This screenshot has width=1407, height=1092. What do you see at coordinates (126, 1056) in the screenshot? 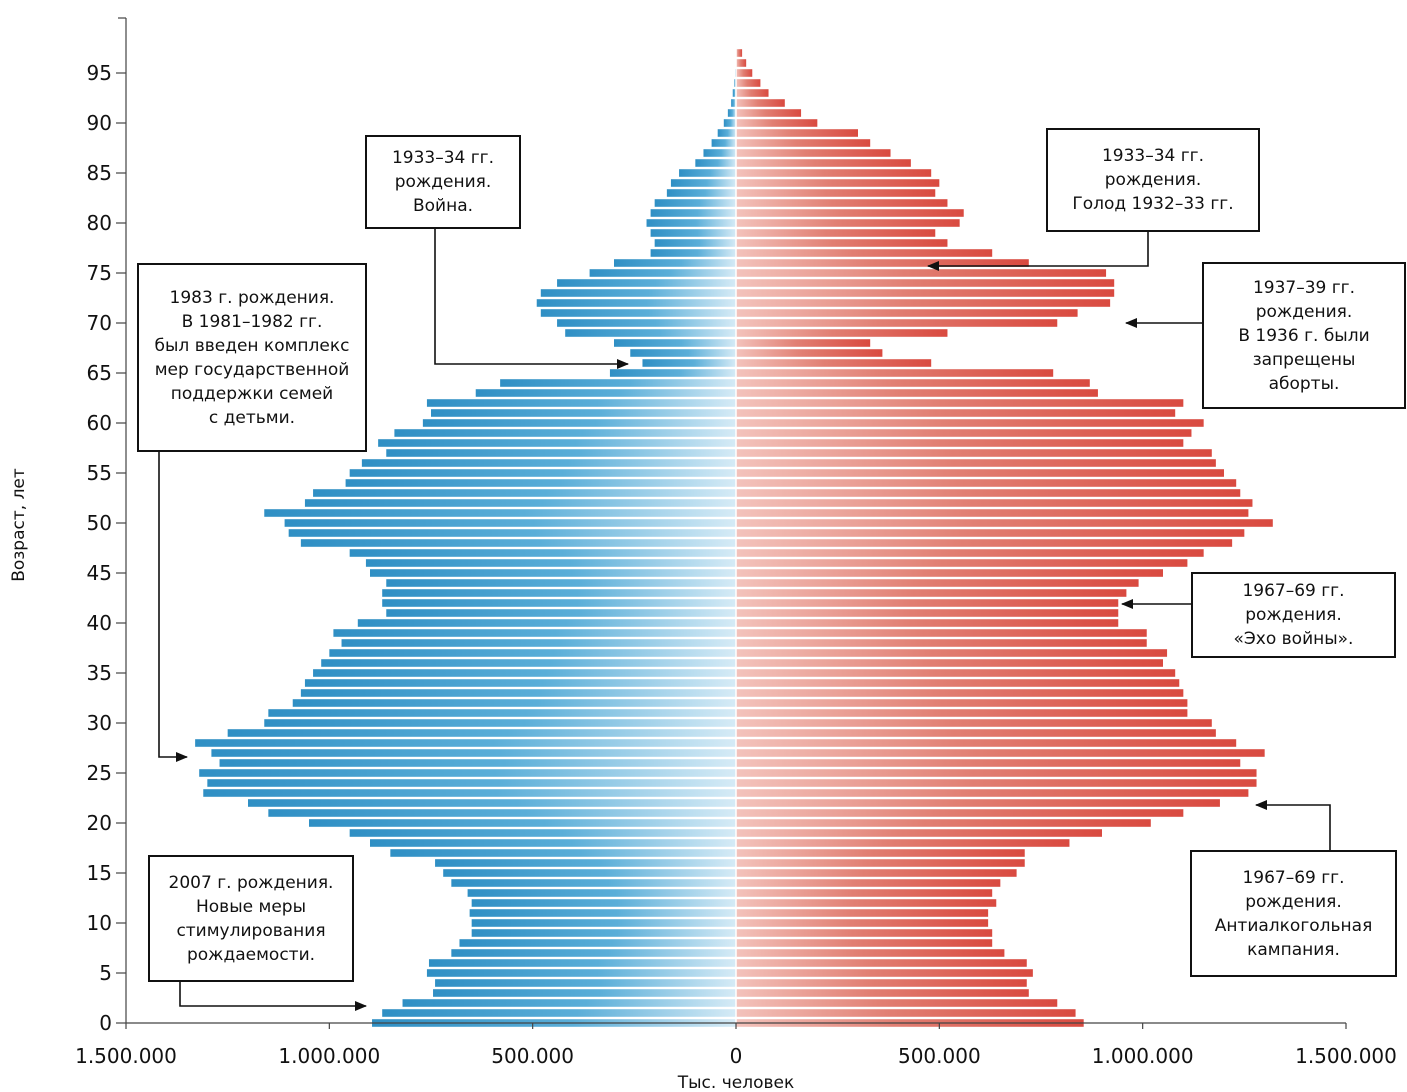
I see `x-tick-label-0: 1.500.000` at bounding box center [126, 1056].